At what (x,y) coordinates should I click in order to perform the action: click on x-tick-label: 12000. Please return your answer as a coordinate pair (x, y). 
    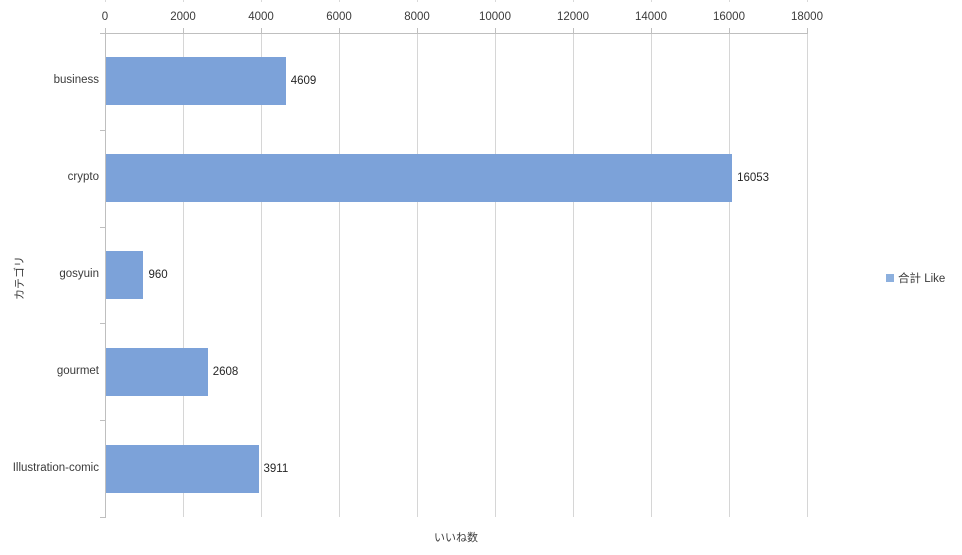
    Looking at the image, I should click on (573, 17).